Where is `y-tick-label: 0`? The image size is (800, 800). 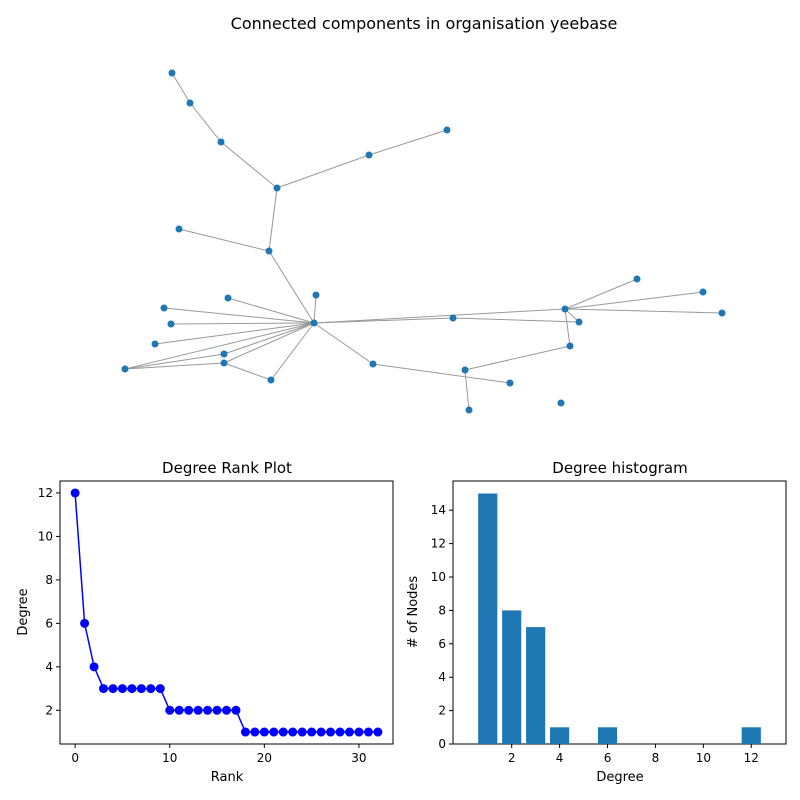
y-tick-label: 0 is located at coordinates (442, 744).